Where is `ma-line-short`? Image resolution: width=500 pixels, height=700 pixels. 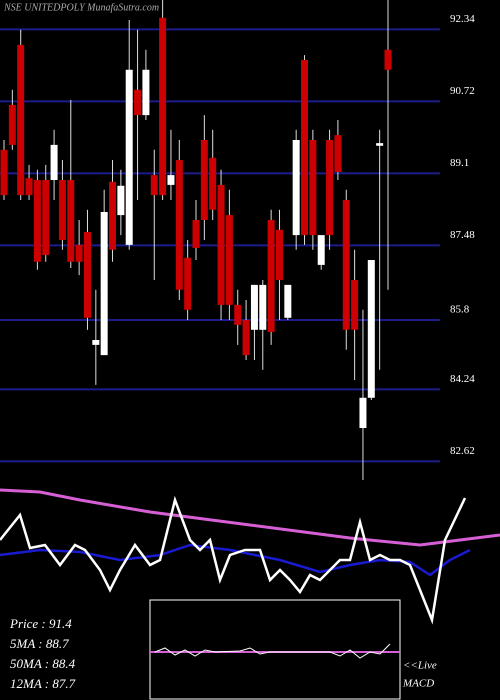 ma-line-short is located at coordinates (235, 560).